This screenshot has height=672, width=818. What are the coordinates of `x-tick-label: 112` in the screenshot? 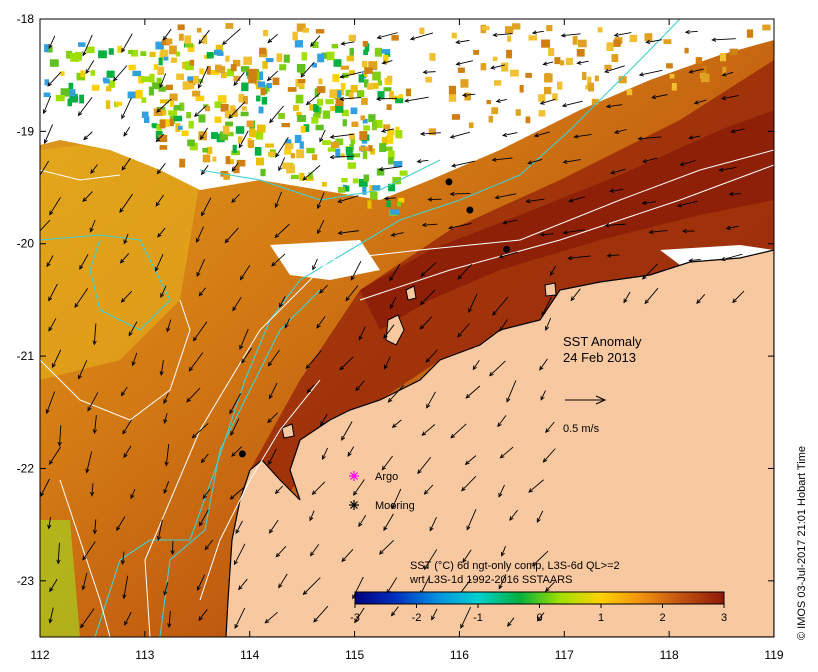 It's located at (39, 655).